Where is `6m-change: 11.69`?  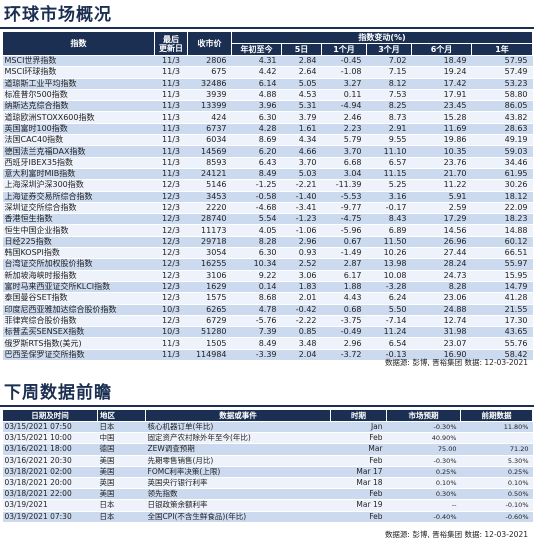
6m-change: 11.69 is located at coordinates (441, 129).